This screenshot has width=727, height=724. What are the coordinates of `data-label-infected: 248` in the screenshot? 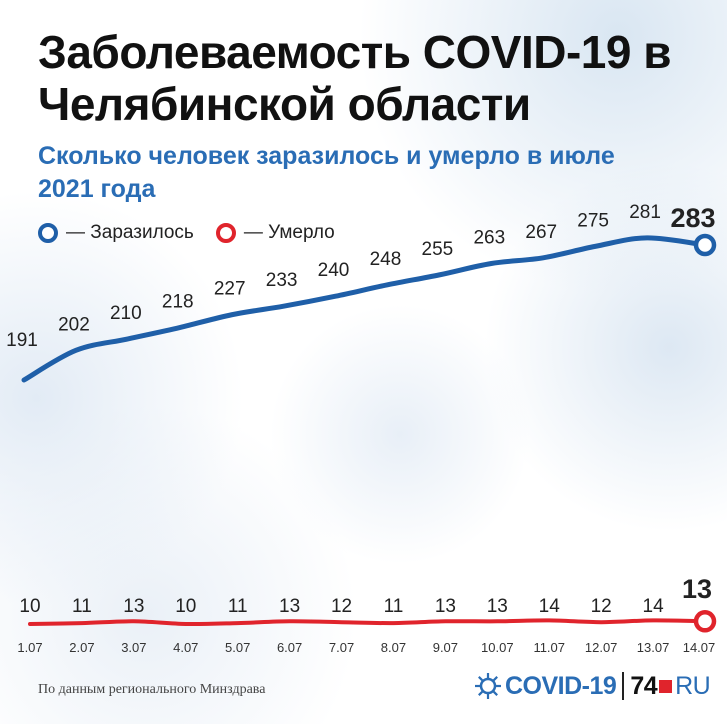 It's located at (386, 259).